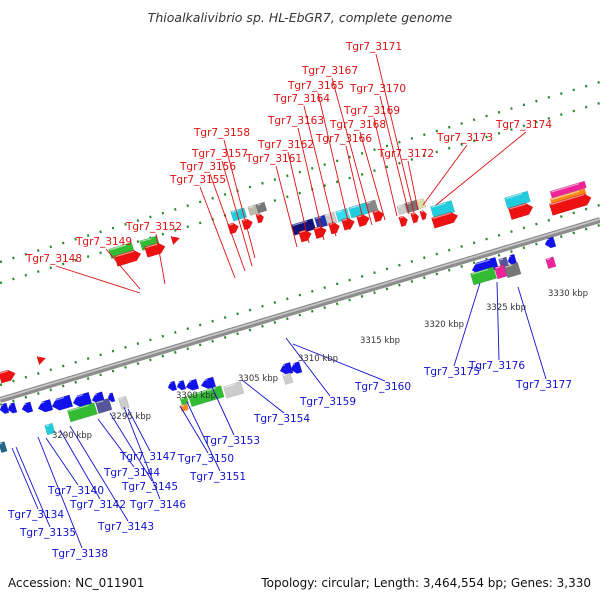 Image resolution: width=600 pixels, height=600 pixels. What do you see at coordinates (75, 491) in the screenshot?
I see `gene-label: Tgr7_3140` at bounding box center [75, 491].